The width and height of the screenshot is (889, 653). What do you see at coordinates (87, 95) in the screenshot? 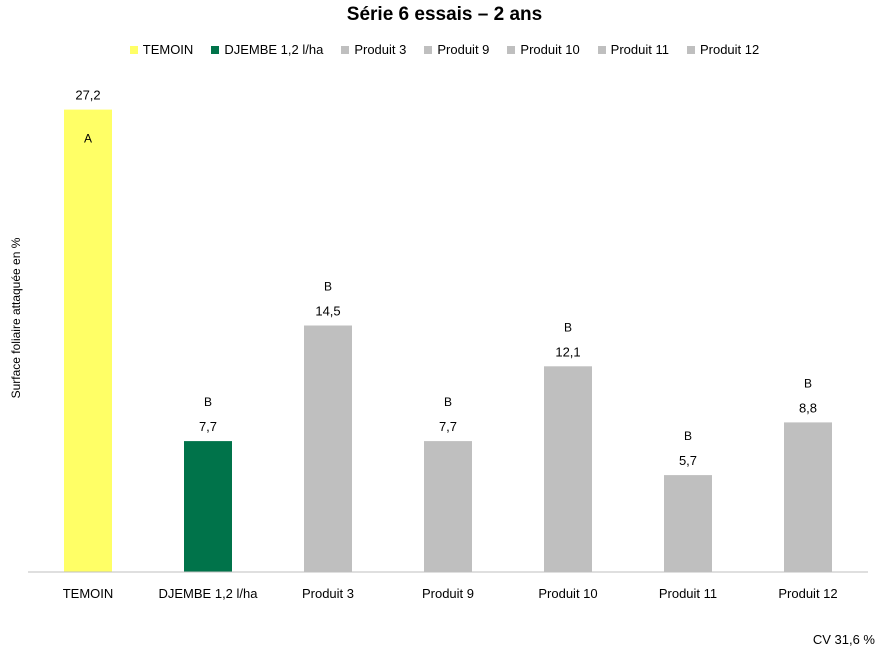
I see `bar-value-label: 27,2` at bounding box center [87, 95].